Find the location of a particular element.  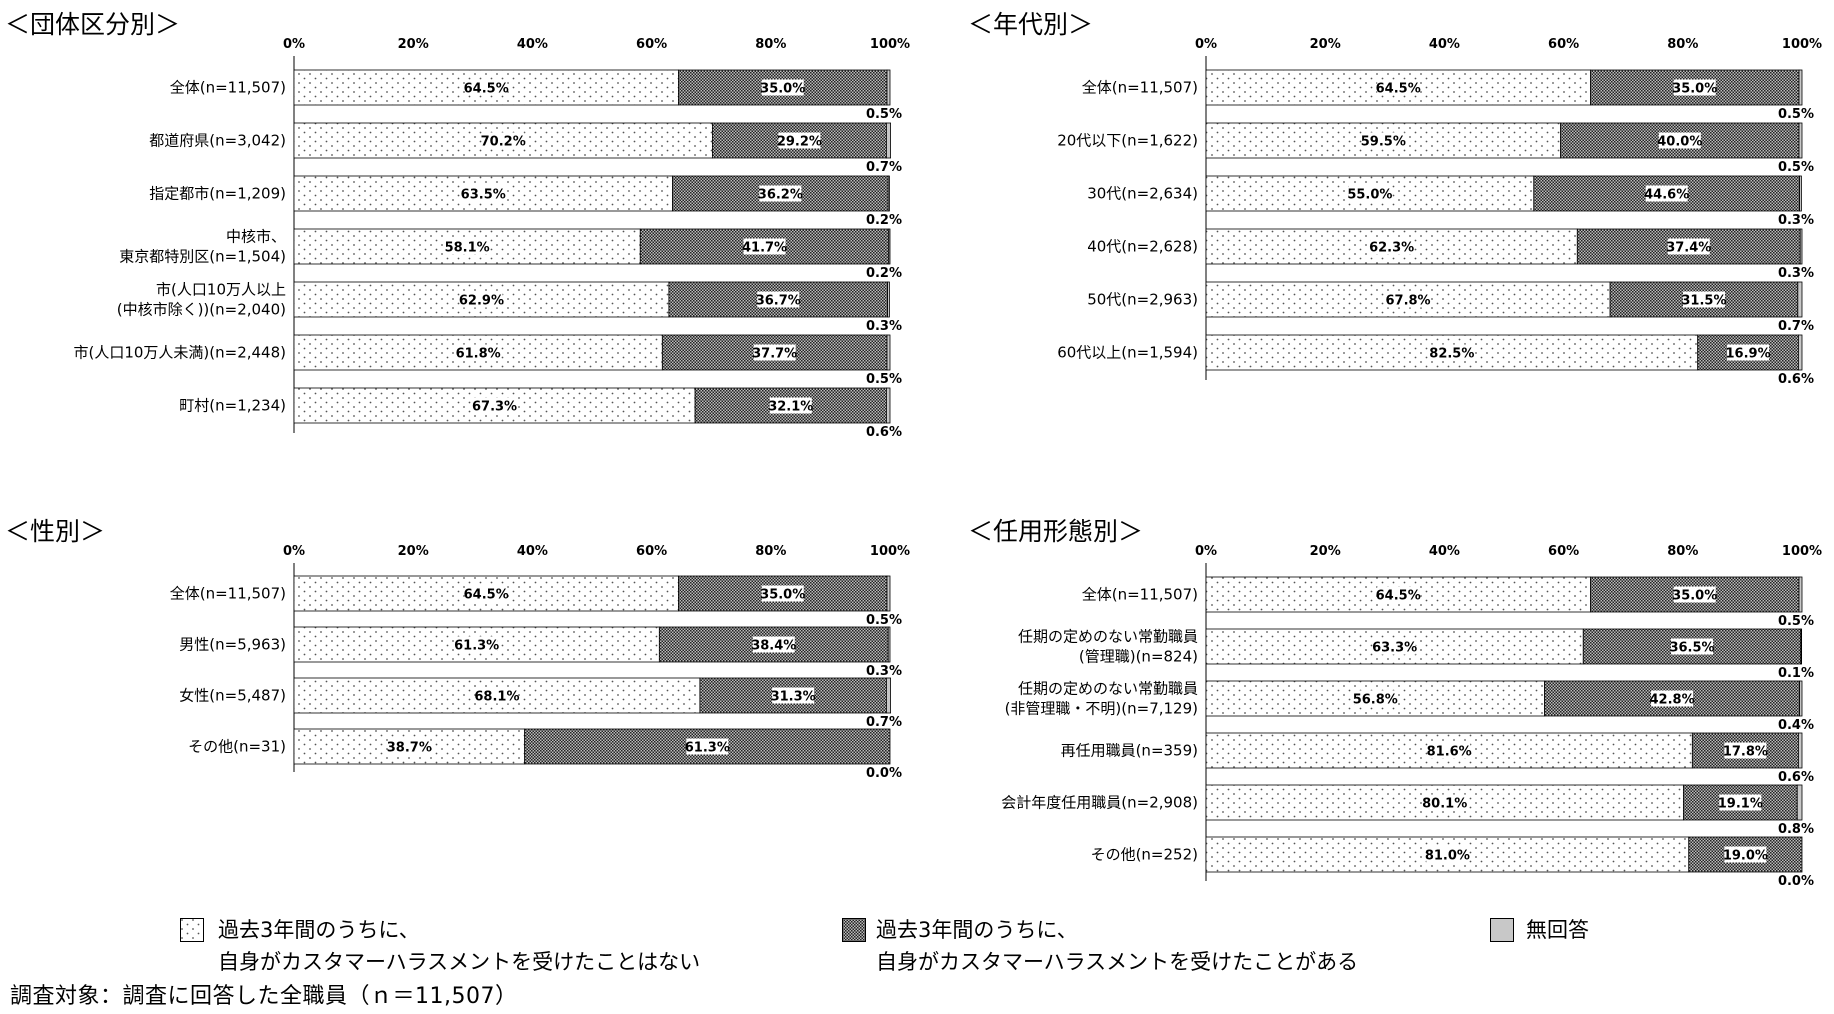

category-label: 50代(n=2,963) is located at coordinates (1142, 300).